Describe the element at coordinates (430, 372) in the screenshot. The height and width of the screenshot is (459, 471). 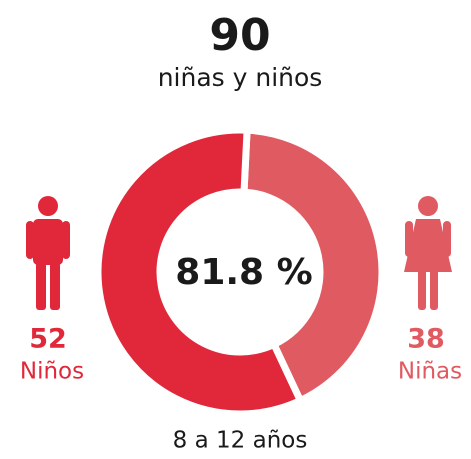
I see `legend-label: Niñas` at that location.